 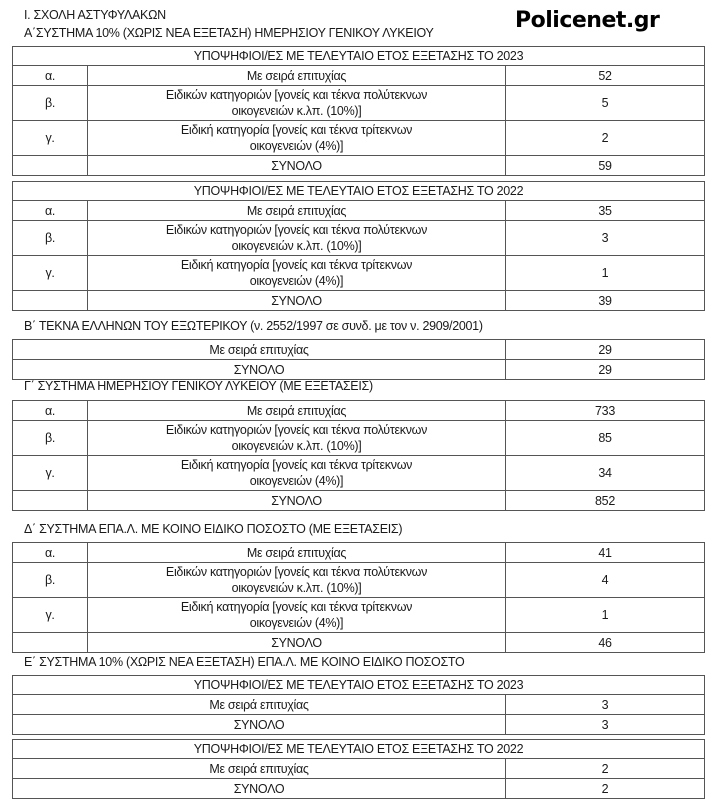 I want to click on table-row: ΣΥΝΟΛΟ 29, so click(x=358, y=369).